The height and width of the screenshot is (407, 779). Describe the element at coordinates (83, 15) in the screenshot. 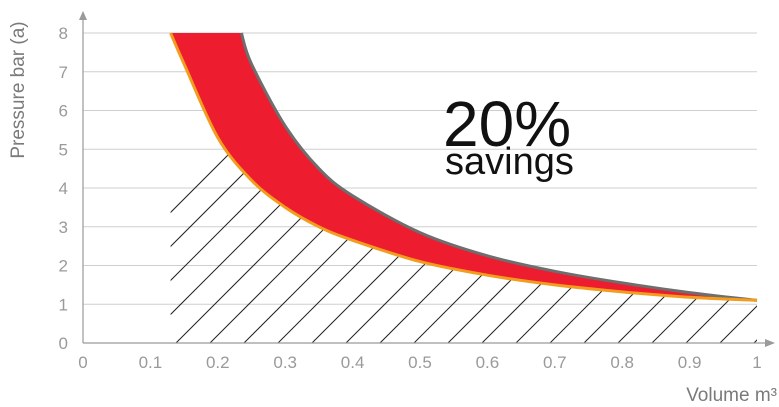

I see `y-axis-arrow` at that location.